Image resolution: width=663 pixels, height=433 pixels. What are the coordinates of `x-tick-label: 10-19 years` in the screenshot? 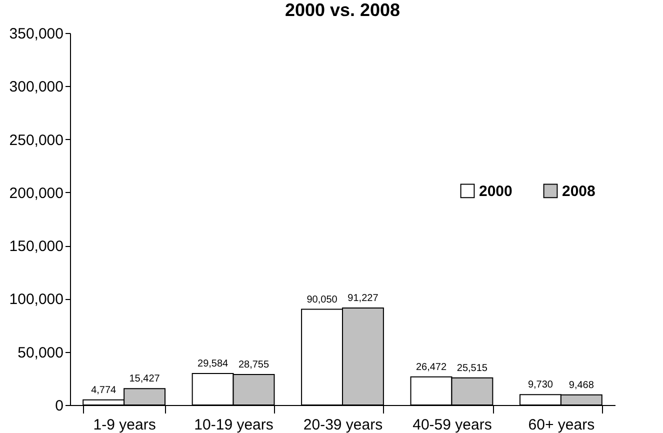 It's located at (234, 424).